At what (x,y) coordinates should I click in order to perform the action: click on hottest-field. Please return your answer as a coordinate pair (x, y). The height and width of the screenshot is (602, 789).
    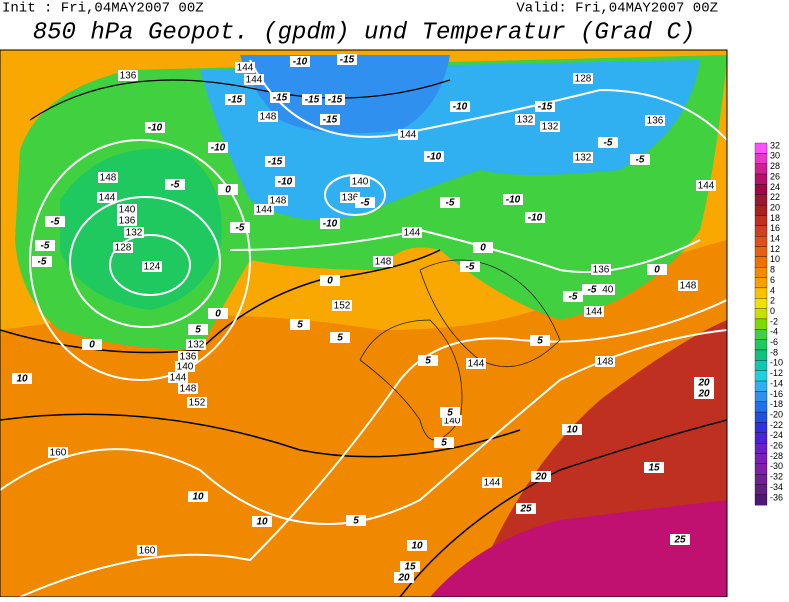
    Looking at the image, I should click on (578, 548).